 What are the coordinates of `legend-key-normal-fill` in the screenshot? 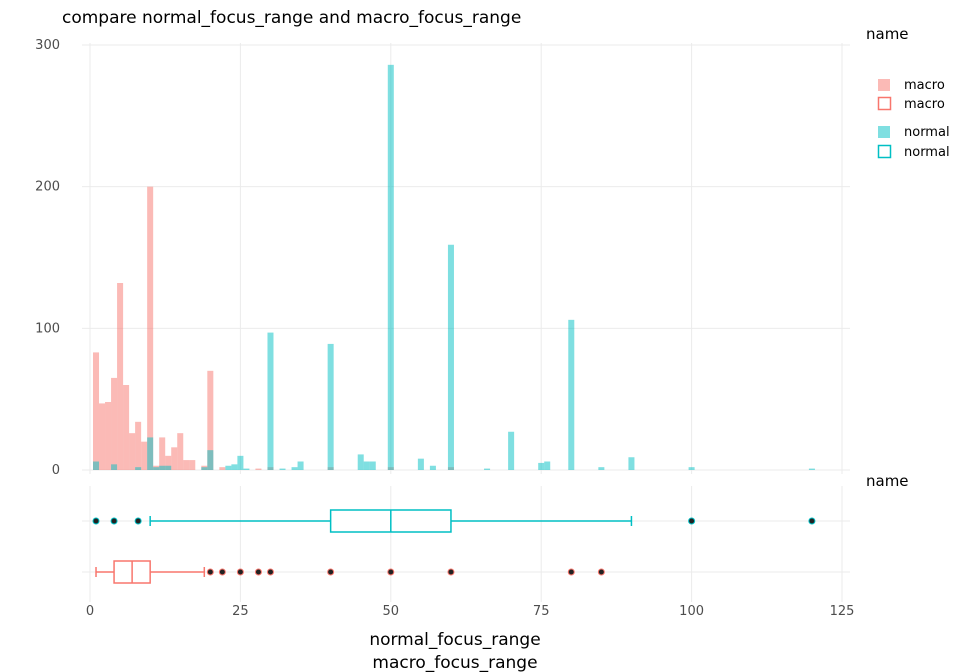 It's located at (884, 132).